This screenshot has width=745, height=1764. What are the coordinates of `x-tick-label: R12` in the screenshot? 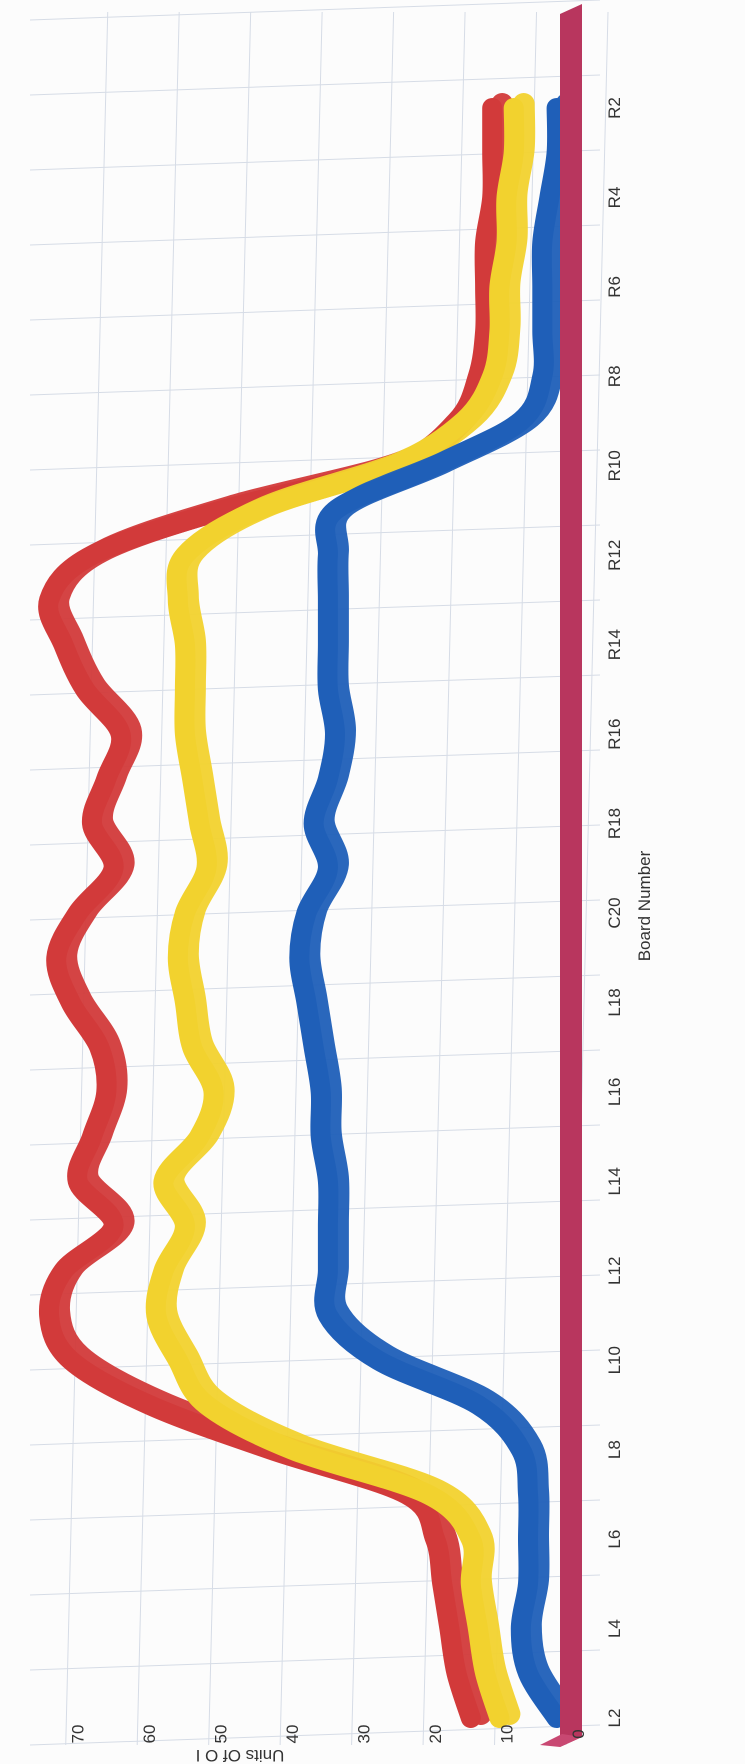 It's located at (614, 555).